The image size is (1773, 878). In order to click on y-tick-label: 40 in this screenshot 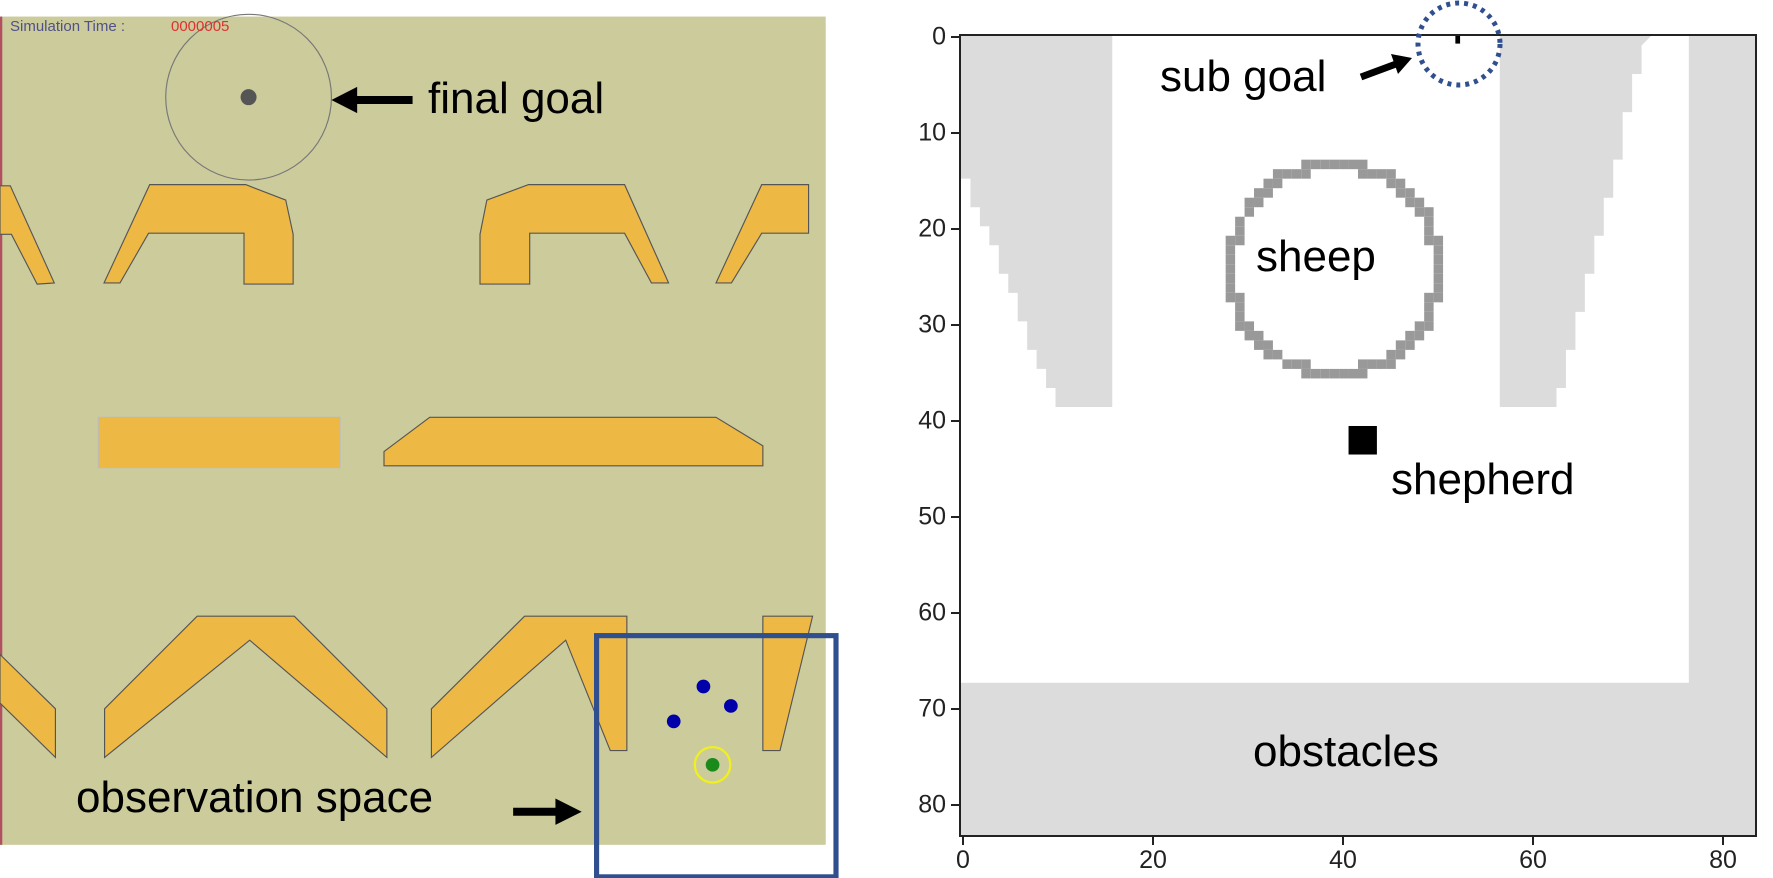, I will do `click(932, 420)`.